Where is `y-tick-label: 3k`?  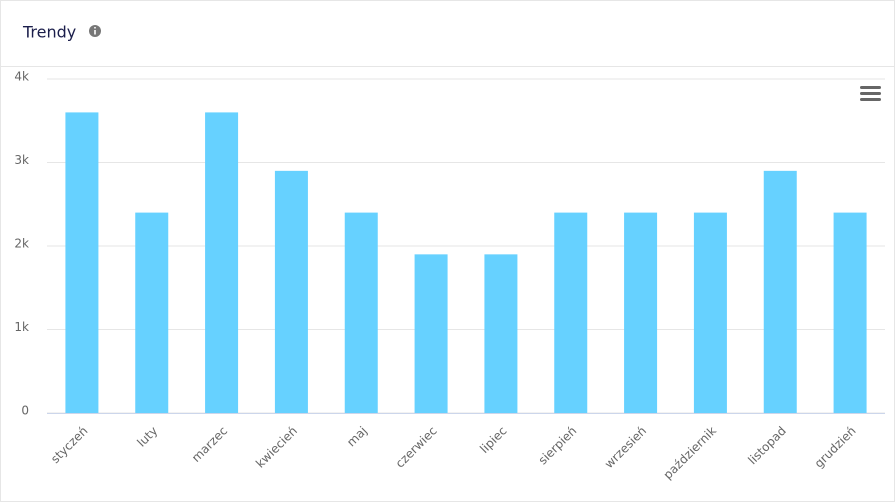 y-tick-label: 3k is located at coordinates (21, 160).